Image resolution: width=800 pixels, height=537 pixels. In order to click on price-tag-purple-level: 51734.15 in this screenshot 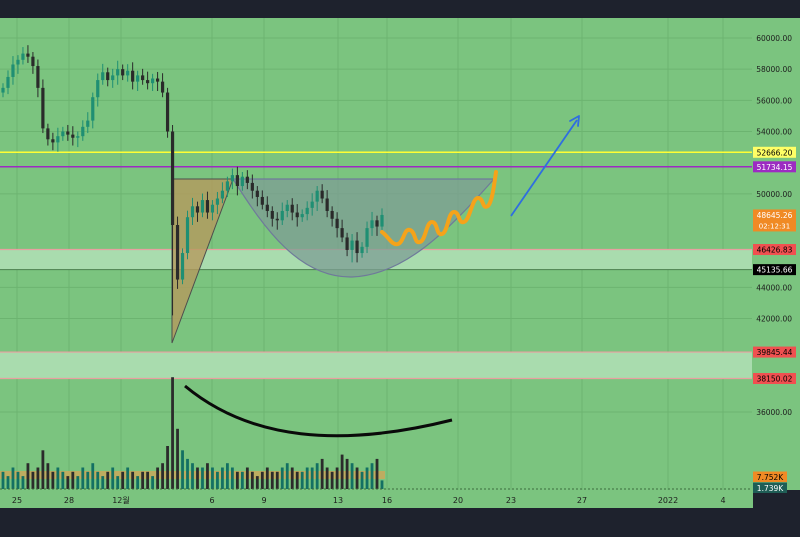, I will do `click(774, 167)`.